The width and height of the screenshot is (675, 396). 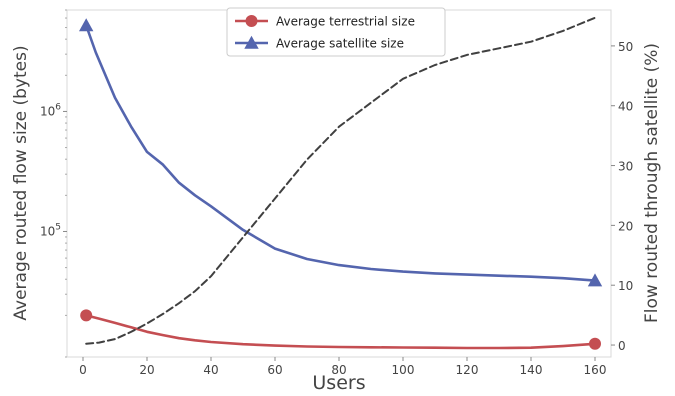 What do you see at coordinates (625, 107) in the screenshot?
I see `y-right-tick-label: 40` at bounding box center [625, 107].